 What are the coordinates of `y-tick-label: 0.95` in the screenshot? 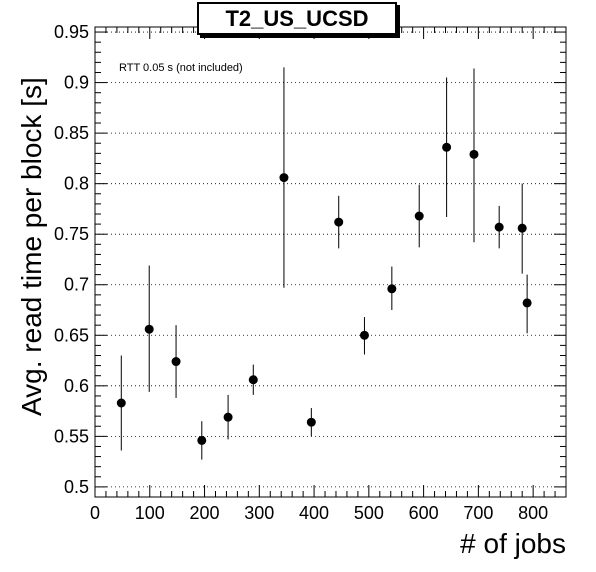 It's located at (71, 32).